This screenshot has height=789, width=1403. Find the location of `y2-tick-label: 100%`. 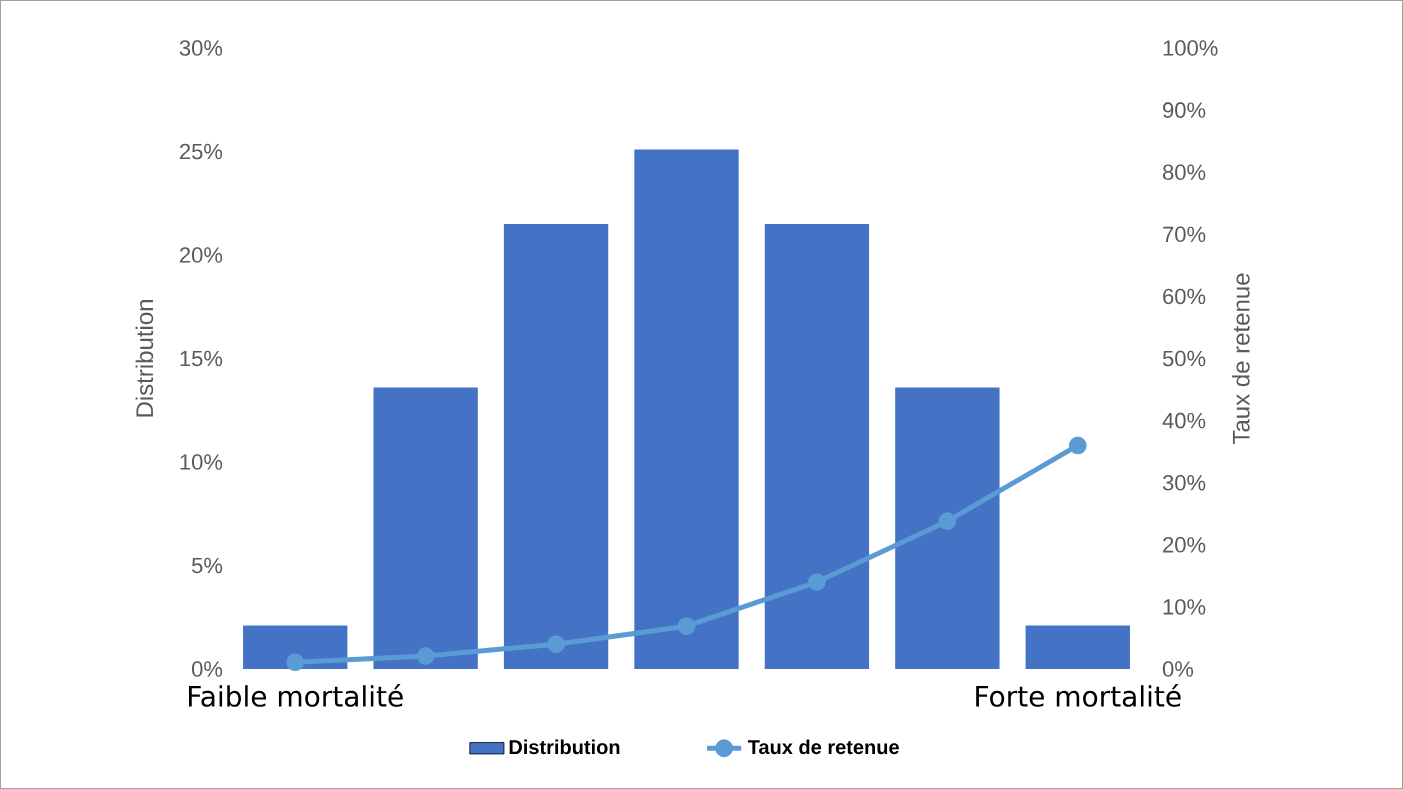

y2-tick-label: 100% is located at coordinates (1190, 48).